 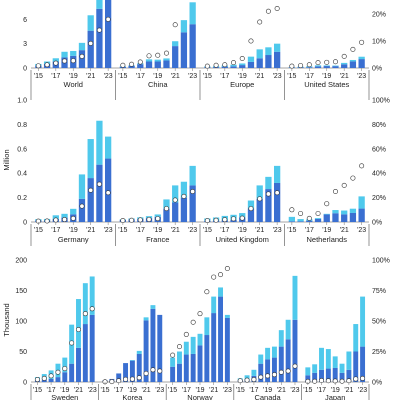 What do you see at coordinates (379, 352) in the screenshot?
I see `right-tick-label: 25%` at bounding box center [379, 352].